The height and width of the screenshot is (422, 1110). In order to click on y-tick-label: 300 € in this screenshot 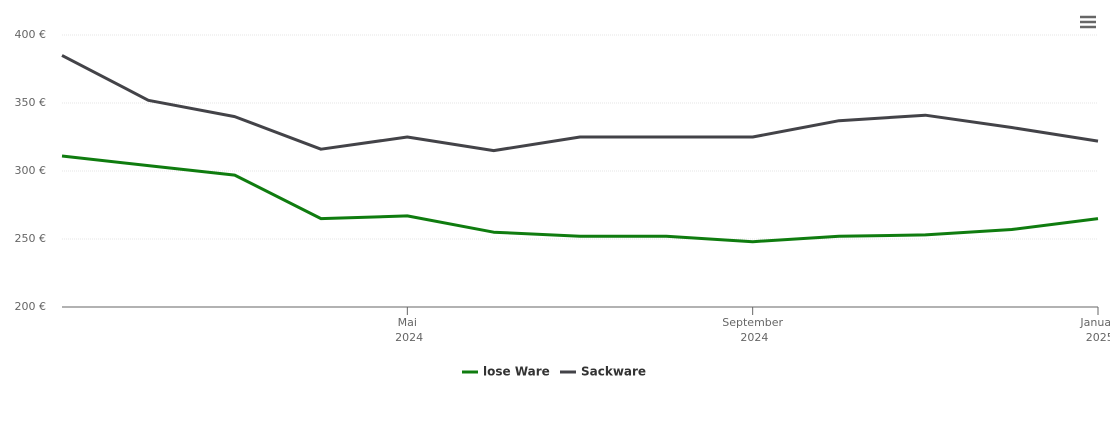, I will do `click(31, 170)`.